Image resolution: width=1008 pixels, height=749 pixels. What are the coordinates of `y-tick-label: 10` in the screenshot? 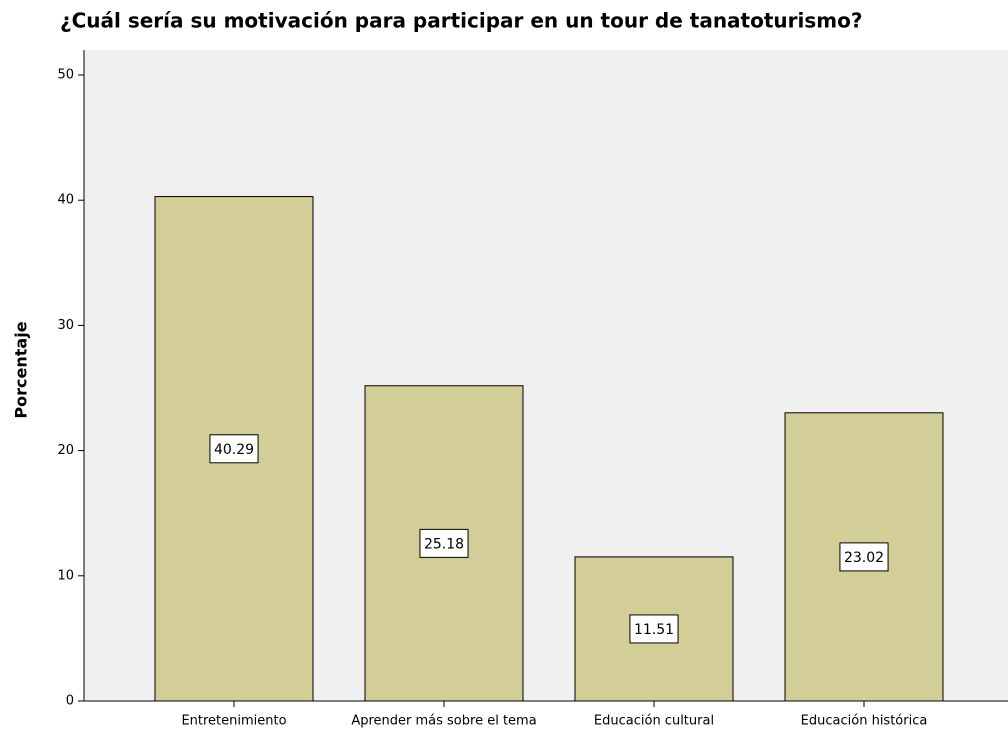 It's located at (65, 575).